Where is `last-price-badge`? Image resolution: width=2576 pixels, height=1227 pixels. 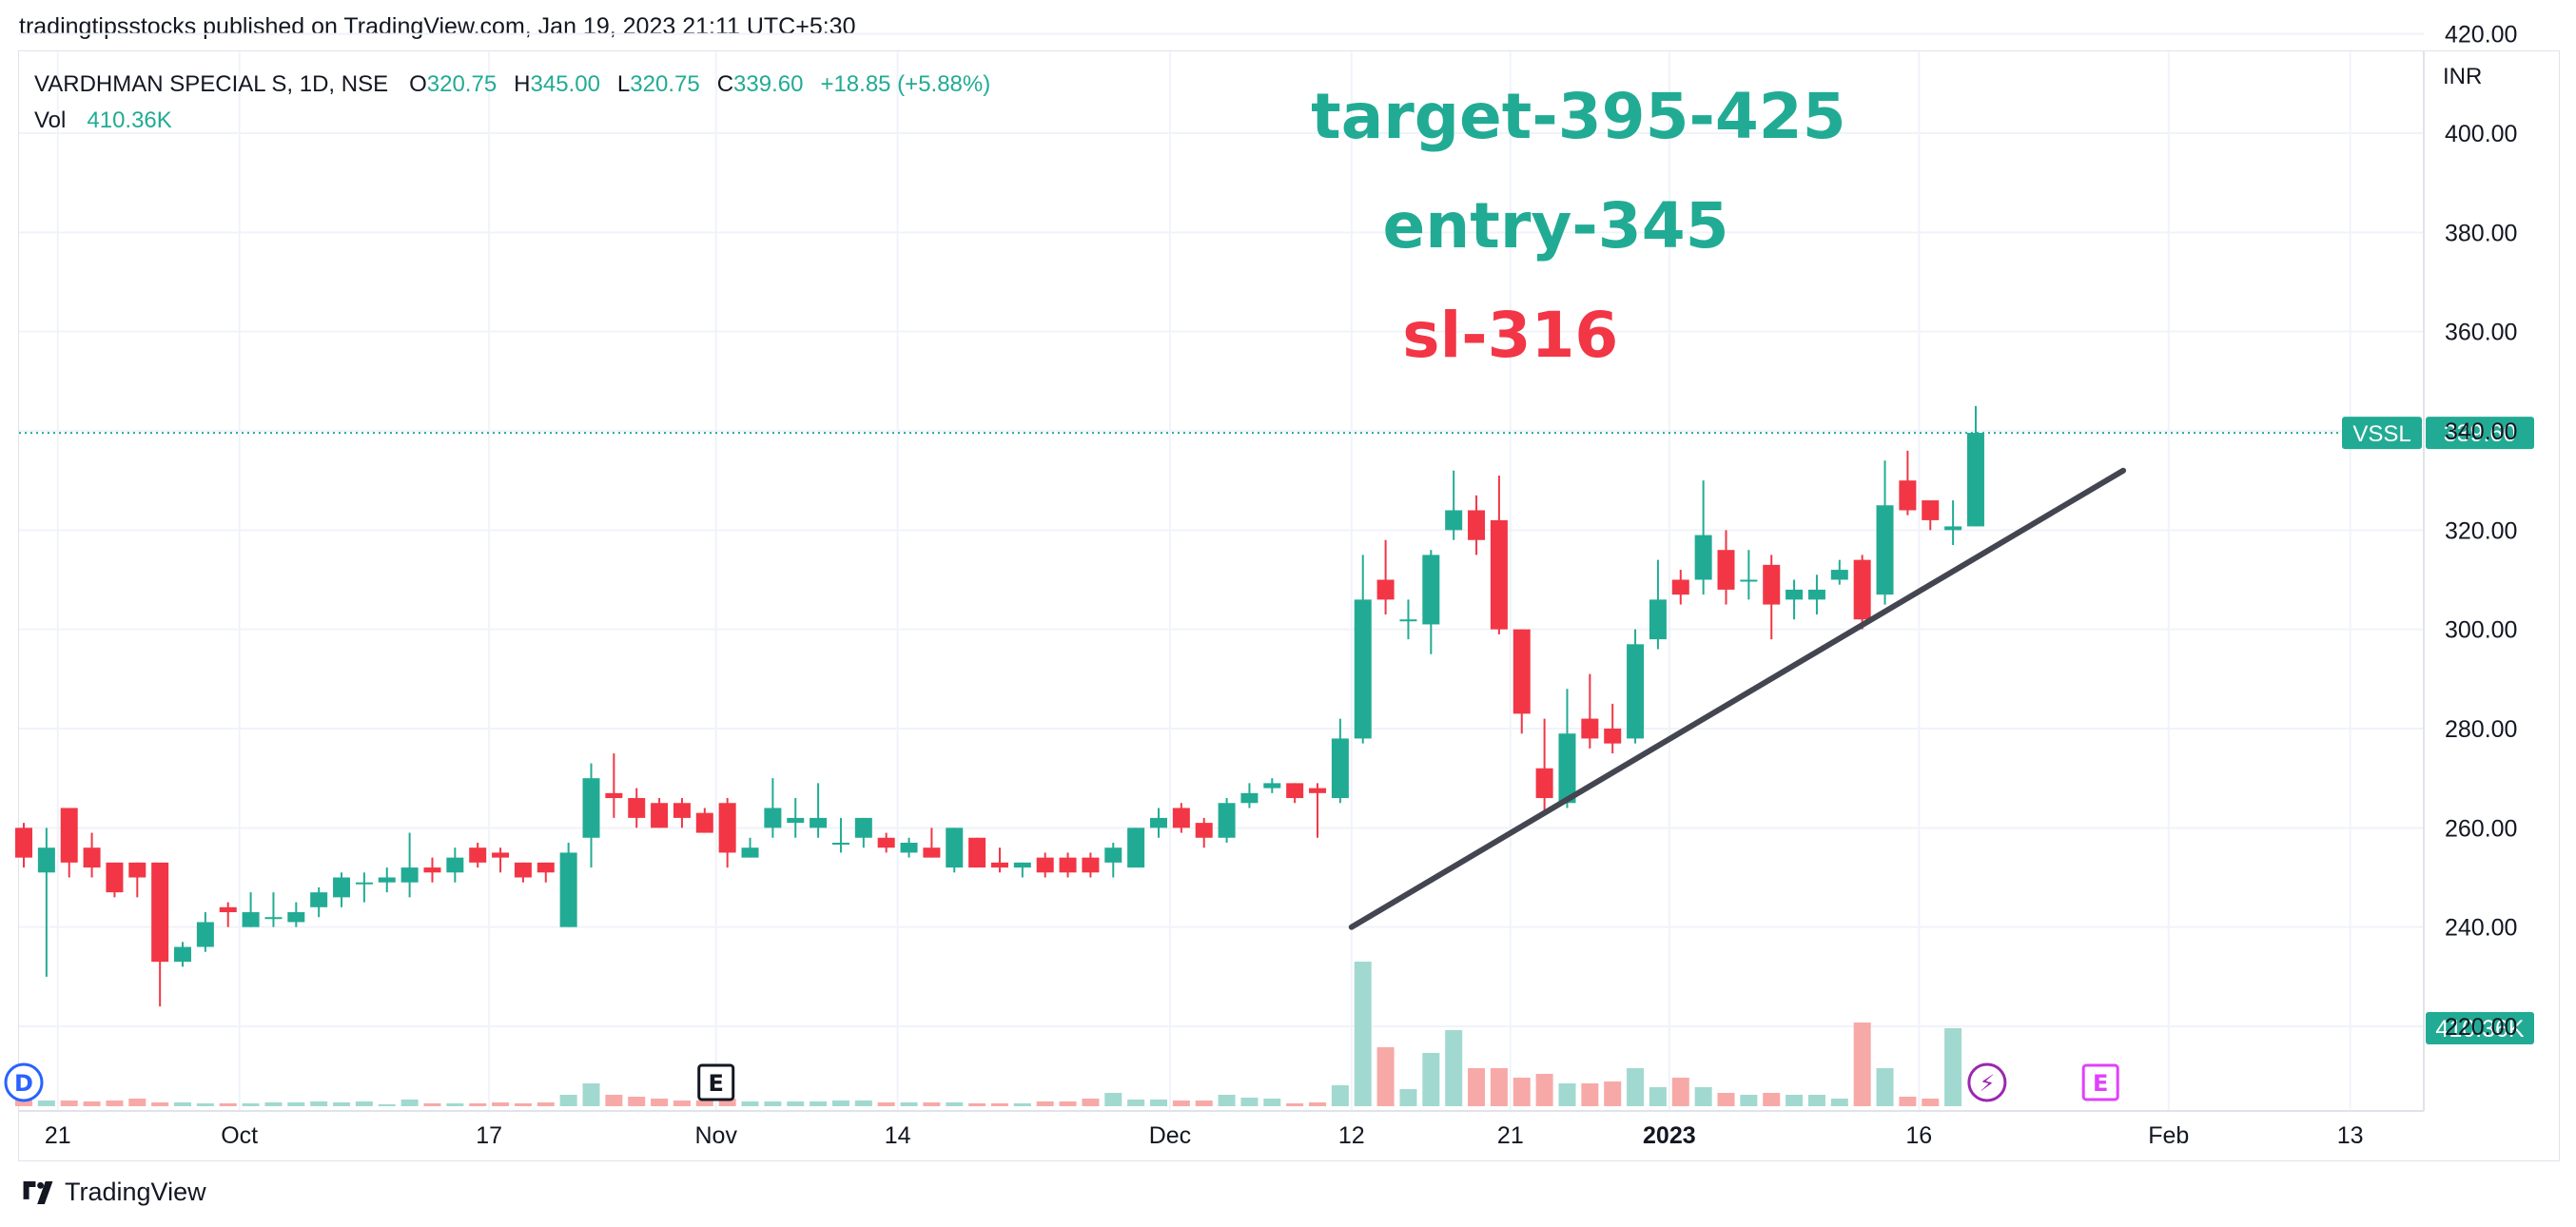 last-price-badge is located at coordinates (2480, 433).